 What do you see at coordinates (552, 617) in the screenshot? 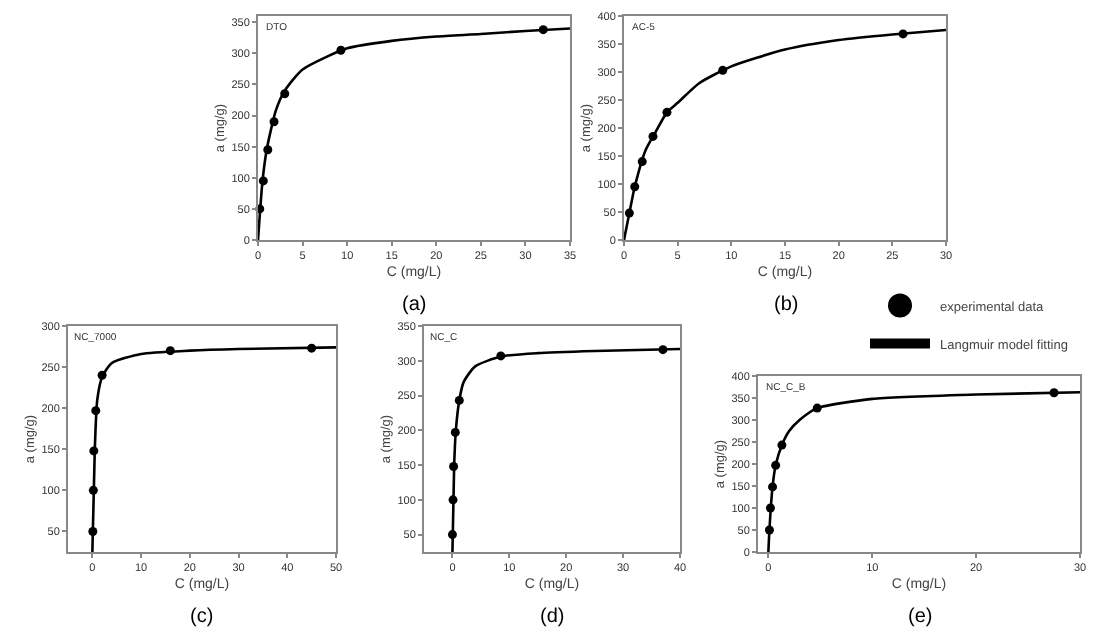
I see `text: (d)` at bounding box center [552, 617].